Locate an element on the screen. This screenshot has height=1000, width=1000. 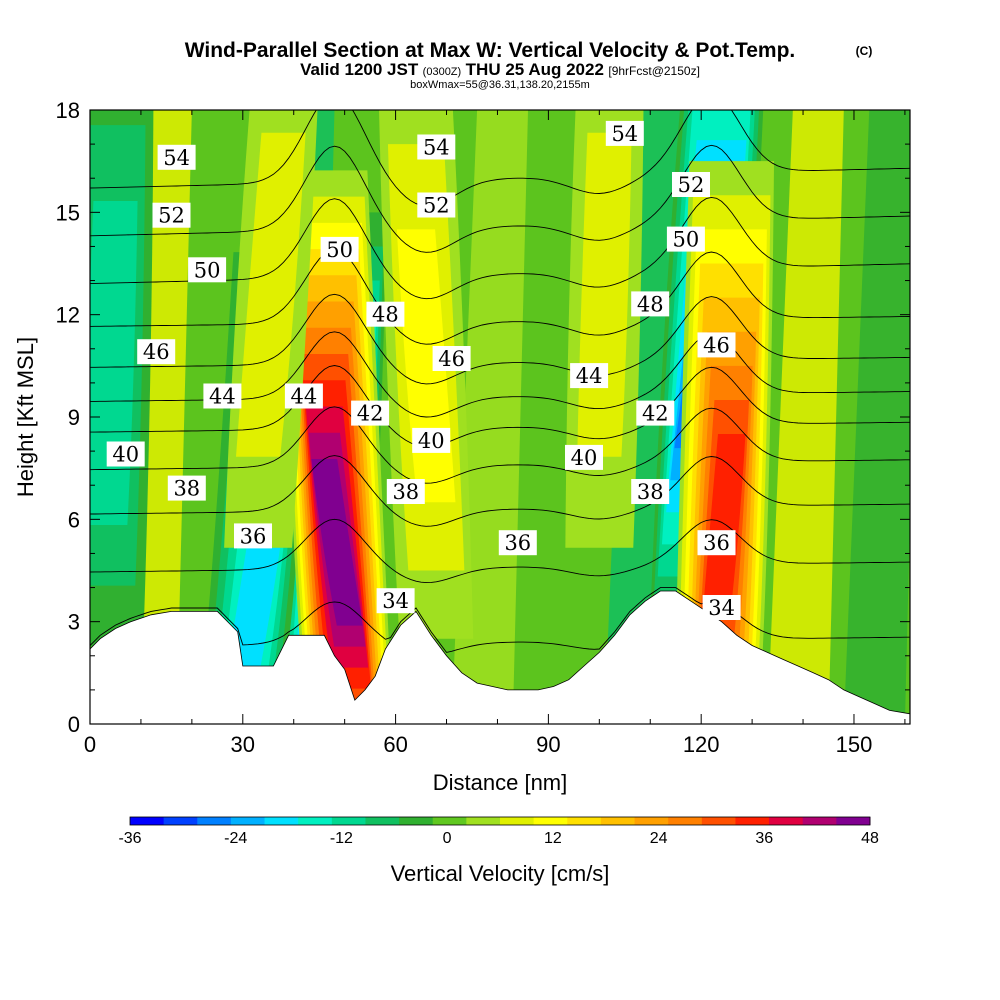
isentrope-label-52-4: 52 is located at coordinates (436, 205).